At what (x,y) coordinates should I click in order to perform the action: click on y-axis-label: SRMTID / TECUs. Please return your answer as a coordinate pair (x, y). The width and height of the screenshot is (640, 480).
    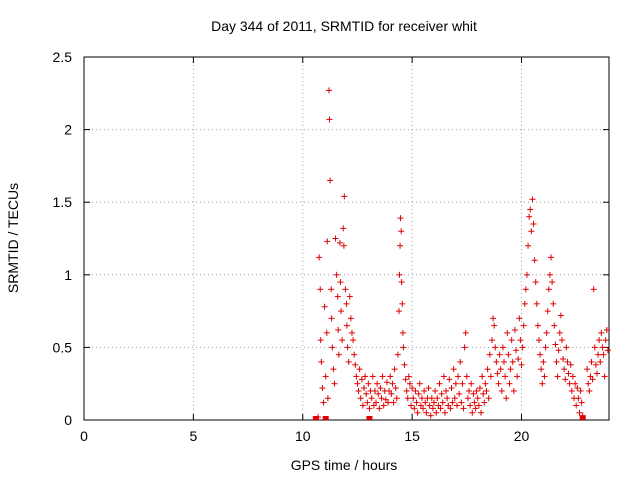
    Looking at the image, I should click on (13, 238).